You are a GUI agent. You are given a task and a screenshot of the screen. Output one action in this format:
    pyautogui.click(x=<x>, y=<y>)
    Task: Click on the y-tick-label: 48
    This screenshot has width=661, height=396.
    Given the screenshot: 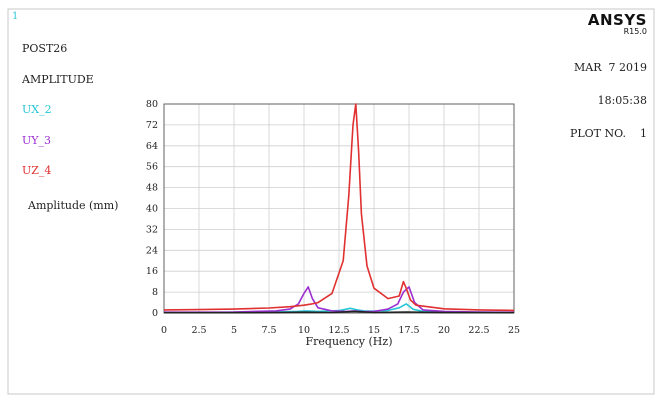 What is the action you would take?
    pyautogui.click(x=152, y=188)
    